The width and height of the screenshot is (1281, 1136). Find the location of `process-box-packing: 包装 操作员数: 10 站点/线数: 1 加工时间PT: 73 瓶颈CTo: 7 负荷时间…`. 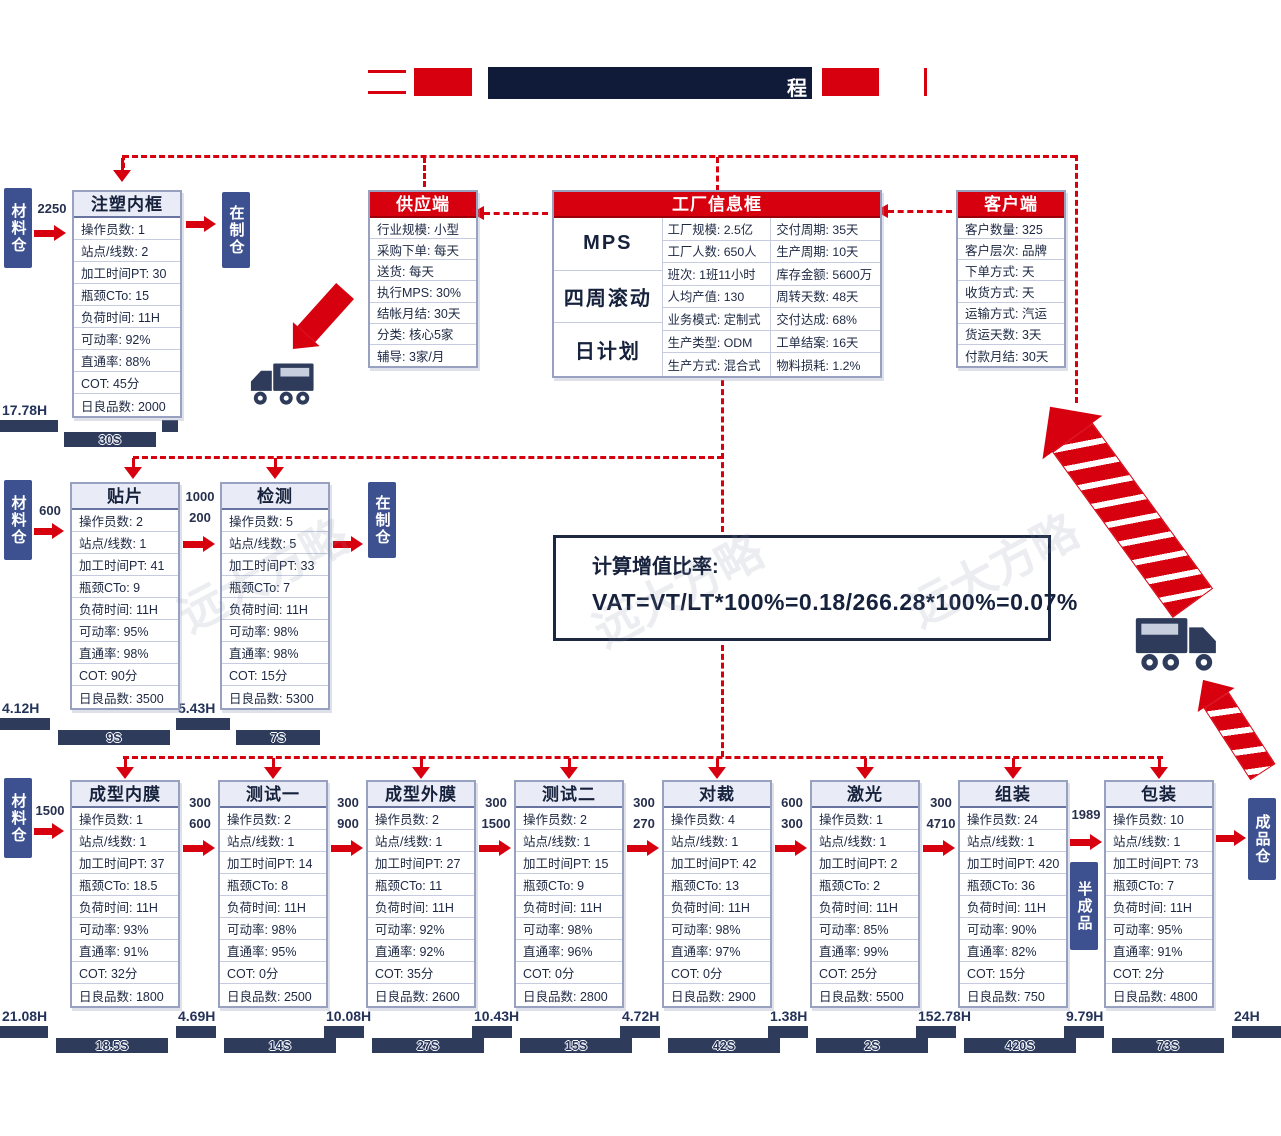

process-box-packing: 包装 操作员数: 10 站点/线数: 1 加工时间PT: 73 瓶颈CTo: 7 负荷时间… is located at coordinates (1159, 894).